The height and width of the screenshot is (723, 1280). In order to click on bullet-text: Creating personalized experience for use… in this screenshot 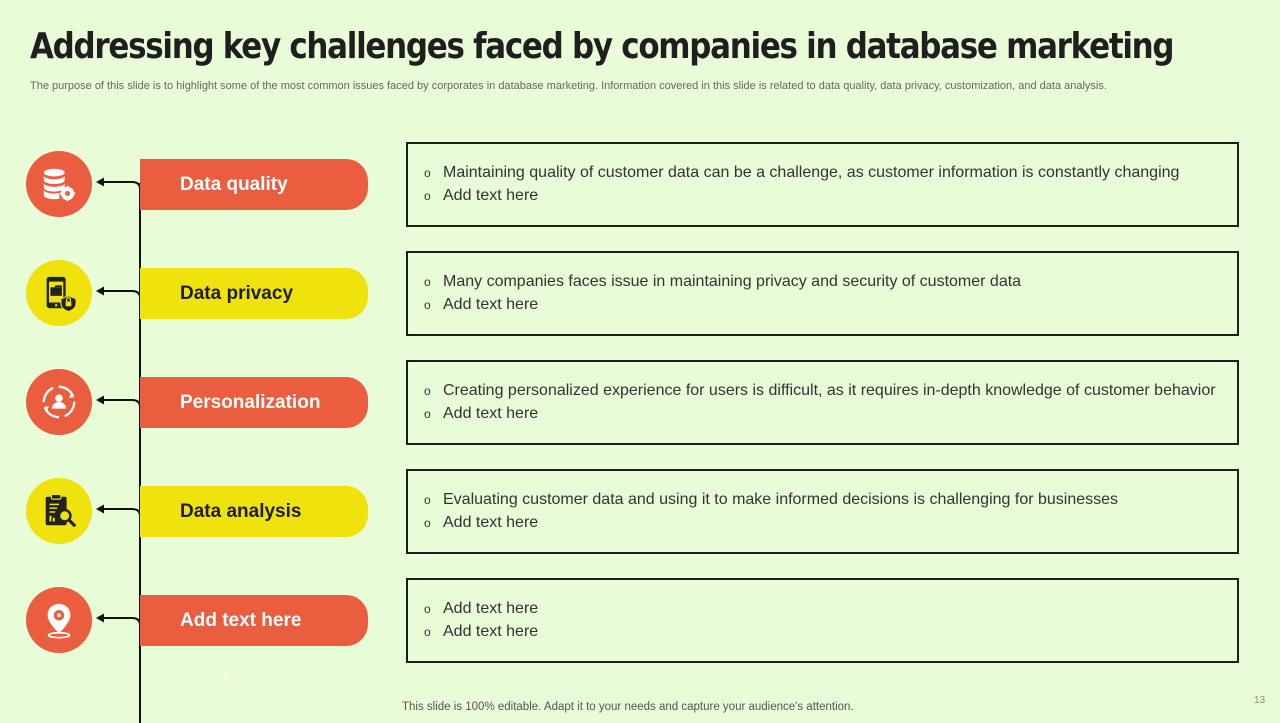, I will do `click(829, 390)`.